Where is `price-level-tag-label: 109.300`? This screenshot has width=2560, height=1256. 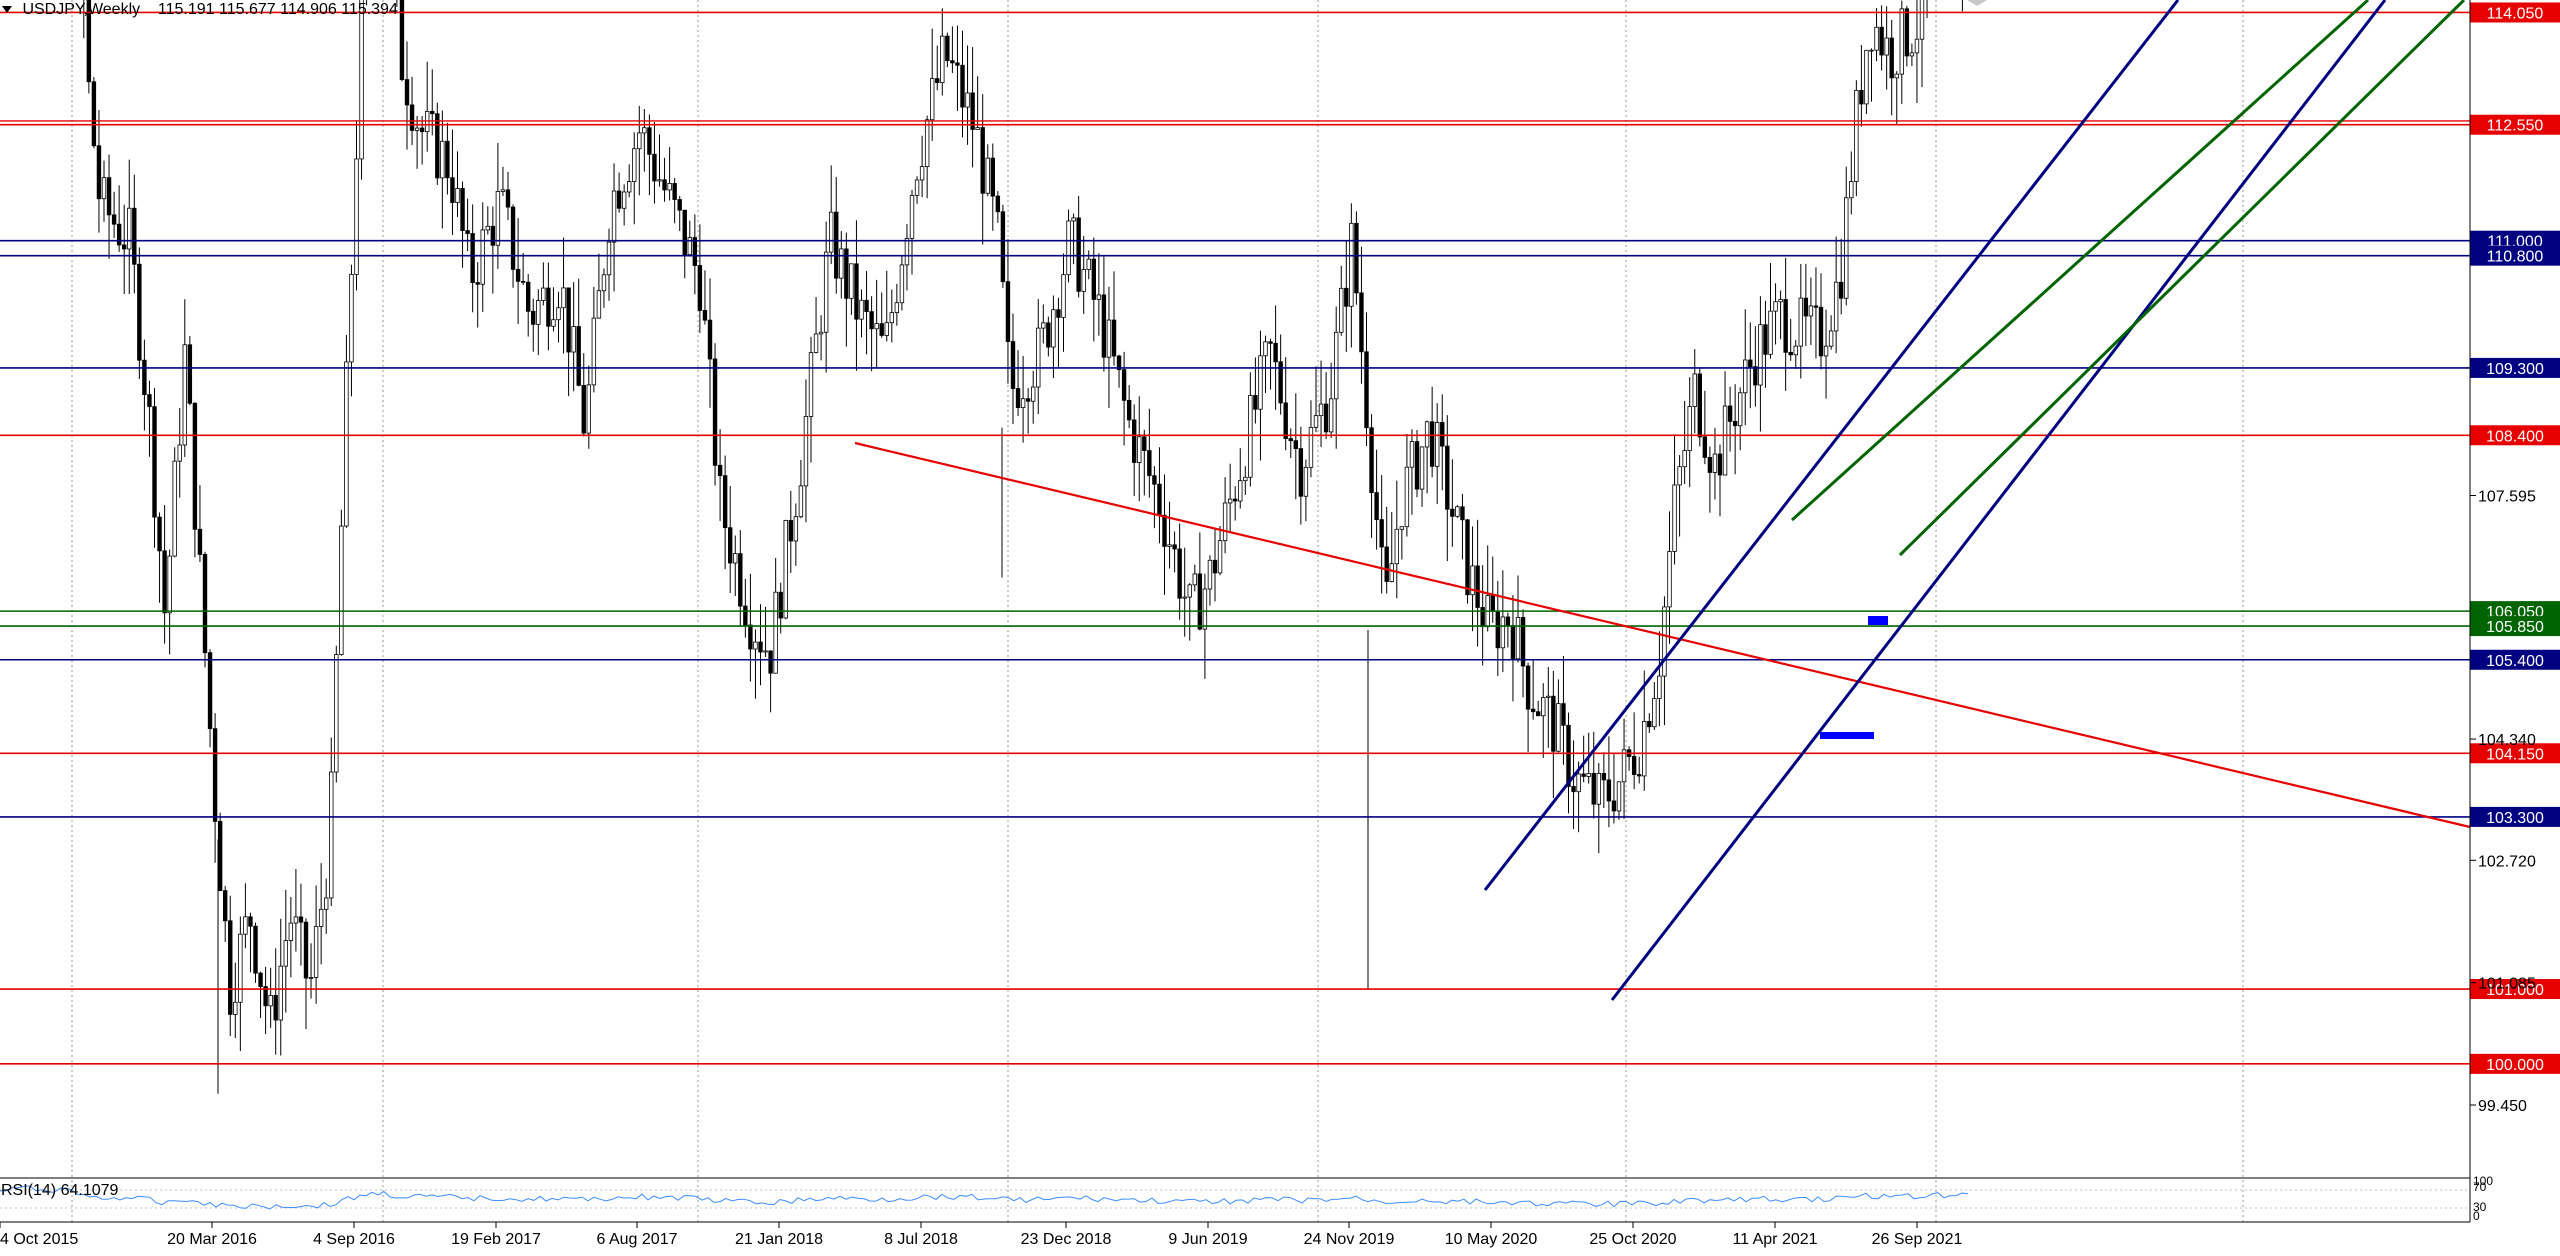
price-level-tag-label: 109.300 is located at coordinates (2515, 369).